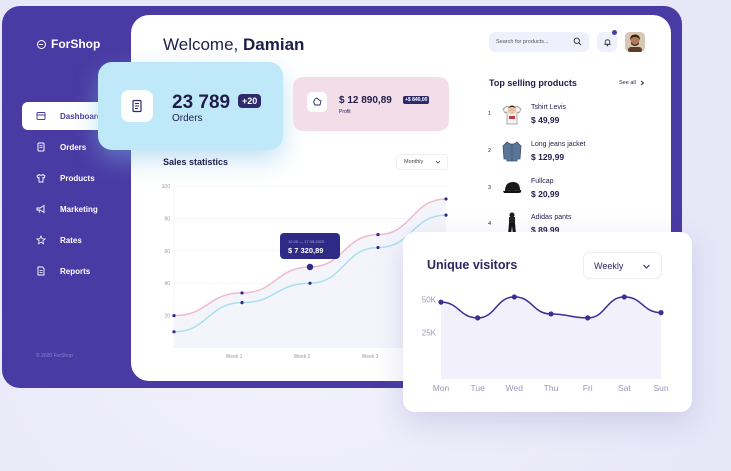  Describe the element at coordinates (624, 388) in the screenshot. I see `x-tick-label: Sat` at that location.